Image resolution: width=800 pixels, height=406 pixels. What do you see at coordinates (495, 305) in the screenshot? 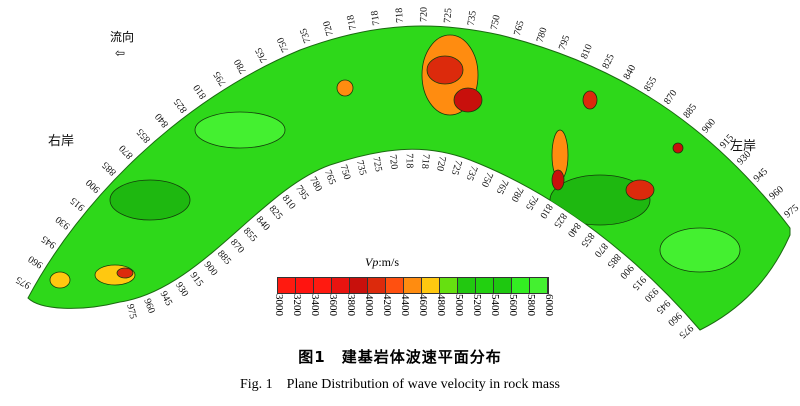
I see `legend-tick-label: 5400` at bounding box center [495, 305].